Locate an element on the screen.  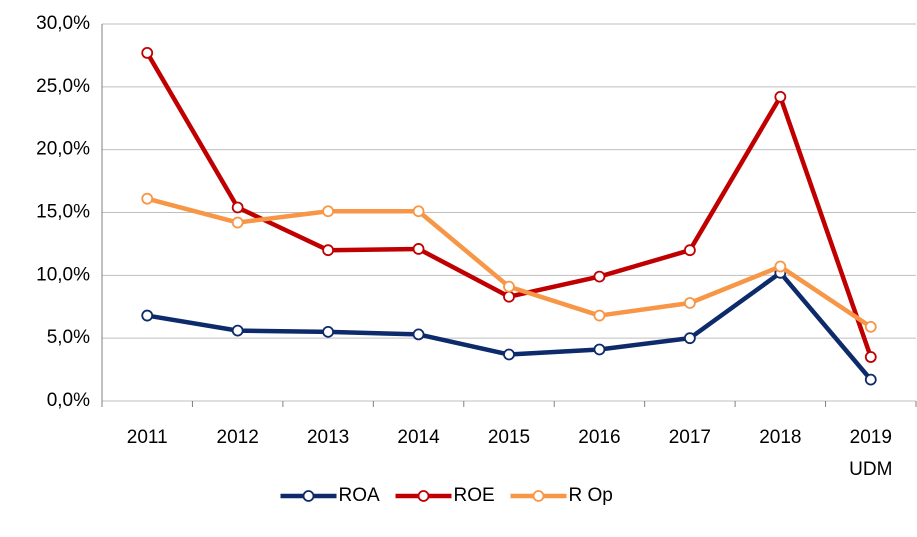
y-tick-label: 5,0% is located at coordinates (68, 337).